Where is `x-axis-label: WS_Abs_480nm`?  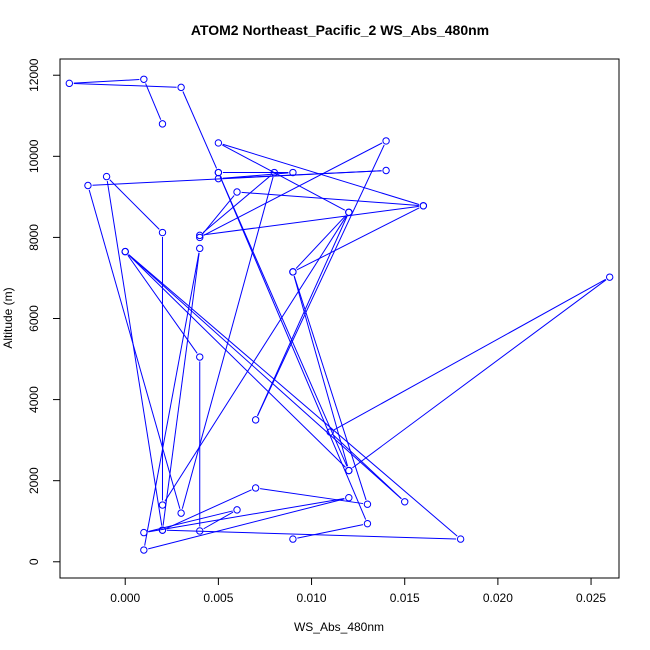 x-axis-label: WS_Abs_480nm is located at coordinates (339, 627).